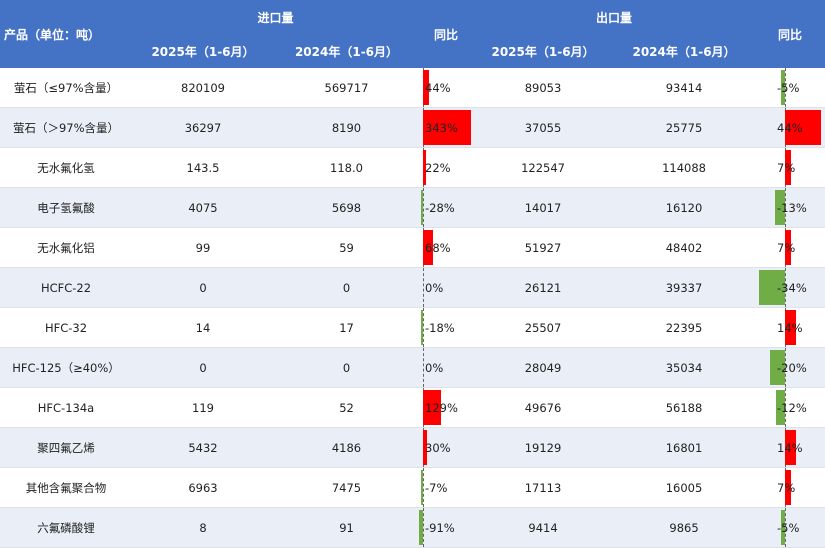  I want to click on export-2024-cell: 16005, so click(684, 487).